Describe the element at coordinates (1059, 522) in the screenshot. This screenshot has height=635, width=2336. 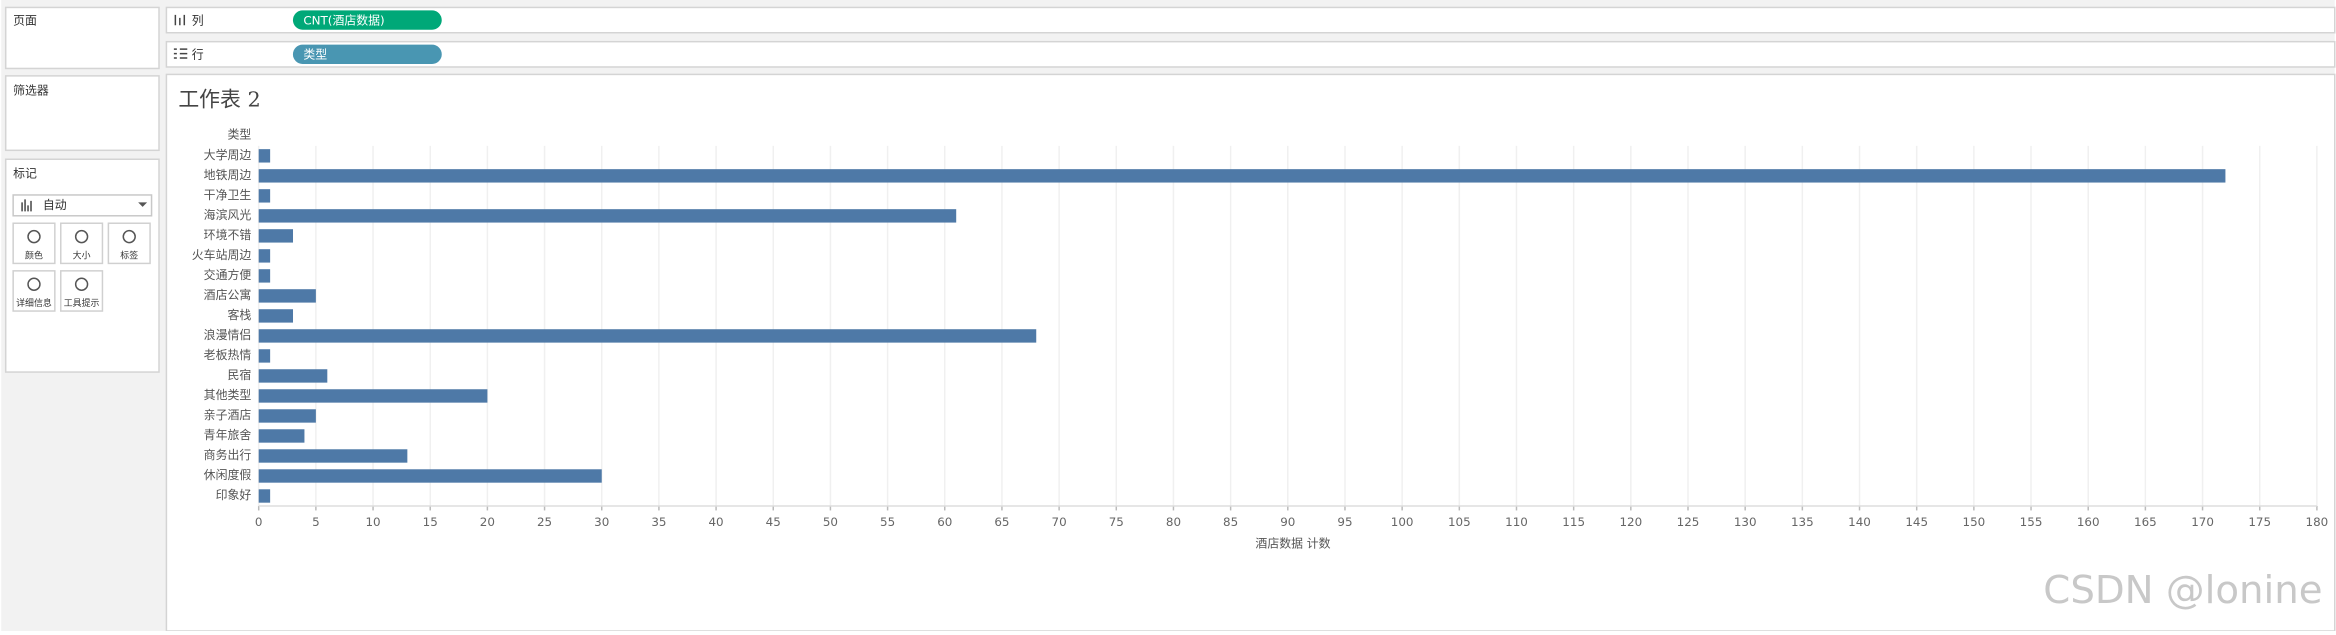
I see `x-tick-label: 70` at that location.